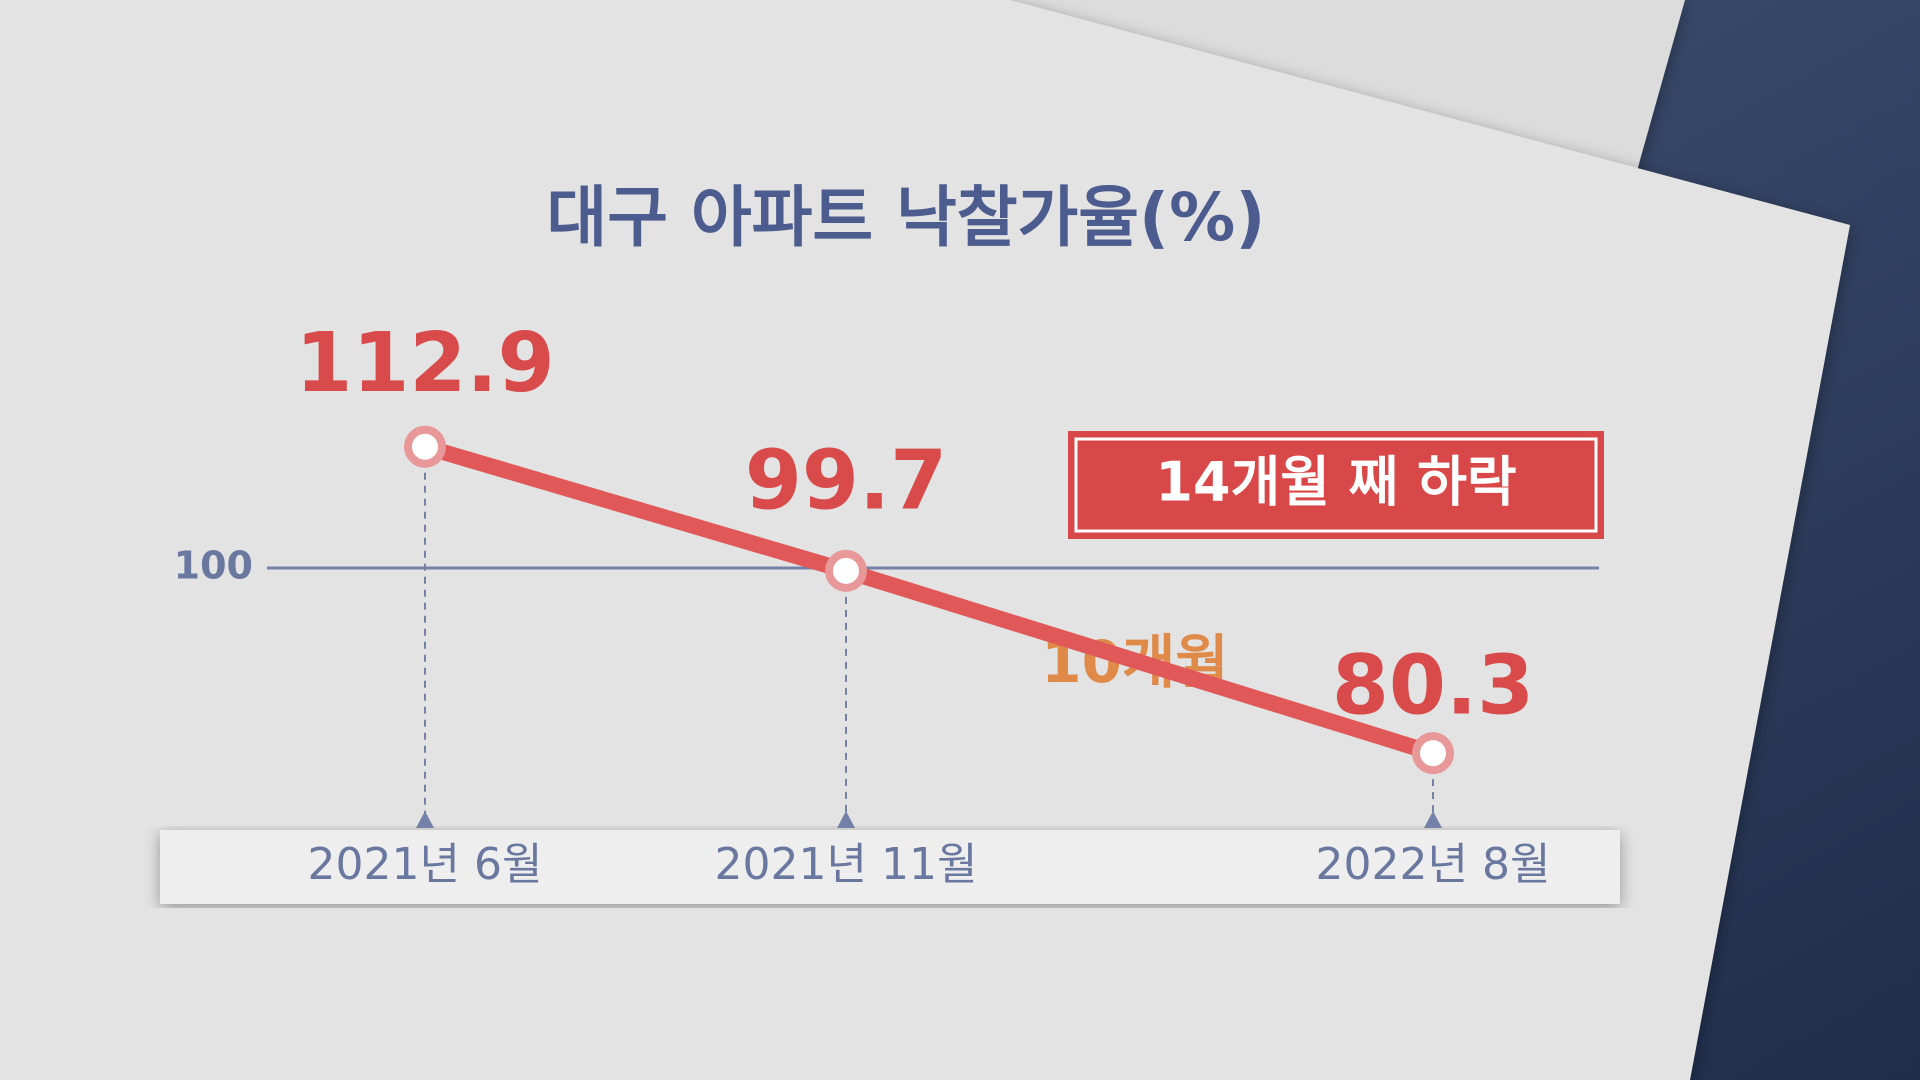 The image size is (1920, 1080). I want to click on x-tick-label: 2021년 6월, so click(425, 864).